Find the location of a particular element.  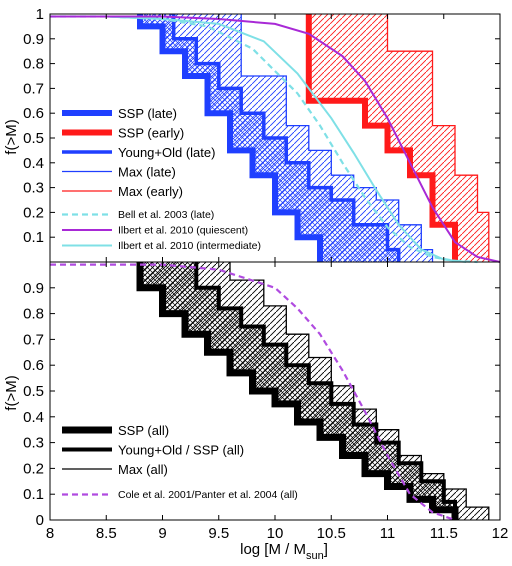

x-tick-label: 8.5 is located at coordinates (106, 533).